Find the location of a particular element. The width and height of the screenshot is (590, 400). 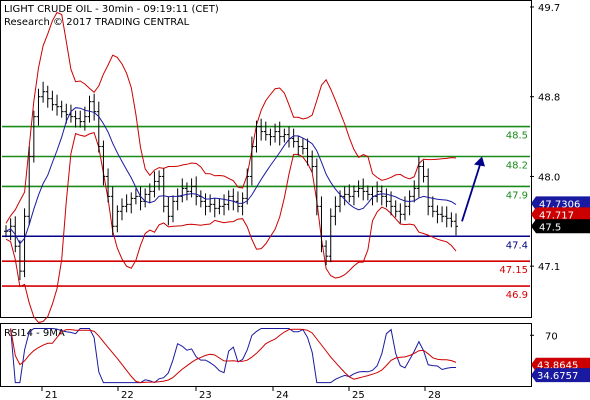

chart-title: LIGHT CRUDE OIL - 30min - 09:19:11 (CET) is located at coordinates (111, 9).